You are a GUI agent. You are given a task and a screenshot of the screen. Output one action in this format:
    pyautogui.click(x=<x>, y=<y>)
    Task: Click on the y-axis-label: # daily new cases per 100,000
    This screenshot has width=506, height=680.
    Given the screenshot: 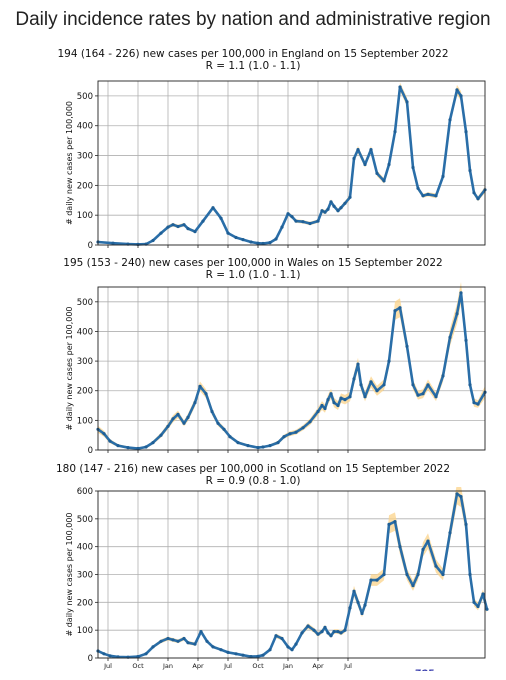 What is the action you would take?
    pyautogui.click(x=69, y=163)
    